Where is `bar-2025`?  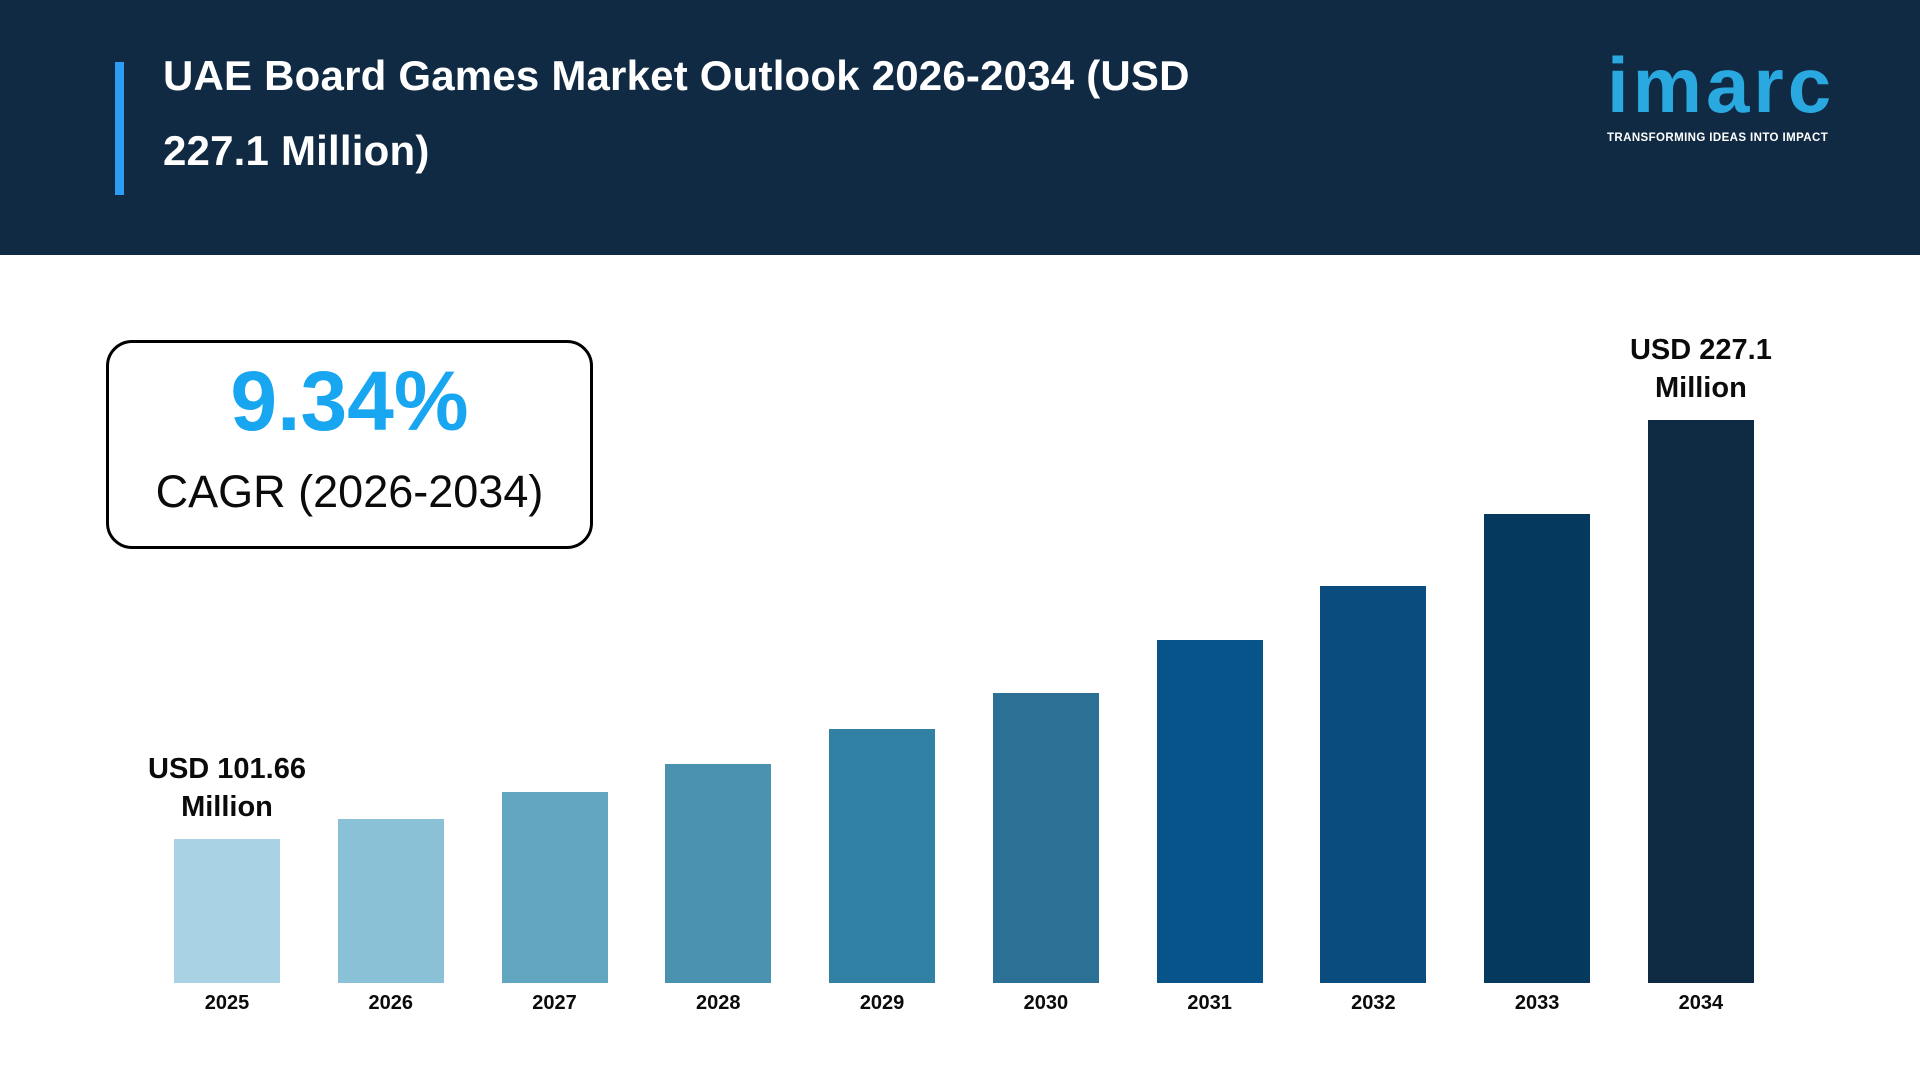 bar-2025 is located at coordinates (227, 911).